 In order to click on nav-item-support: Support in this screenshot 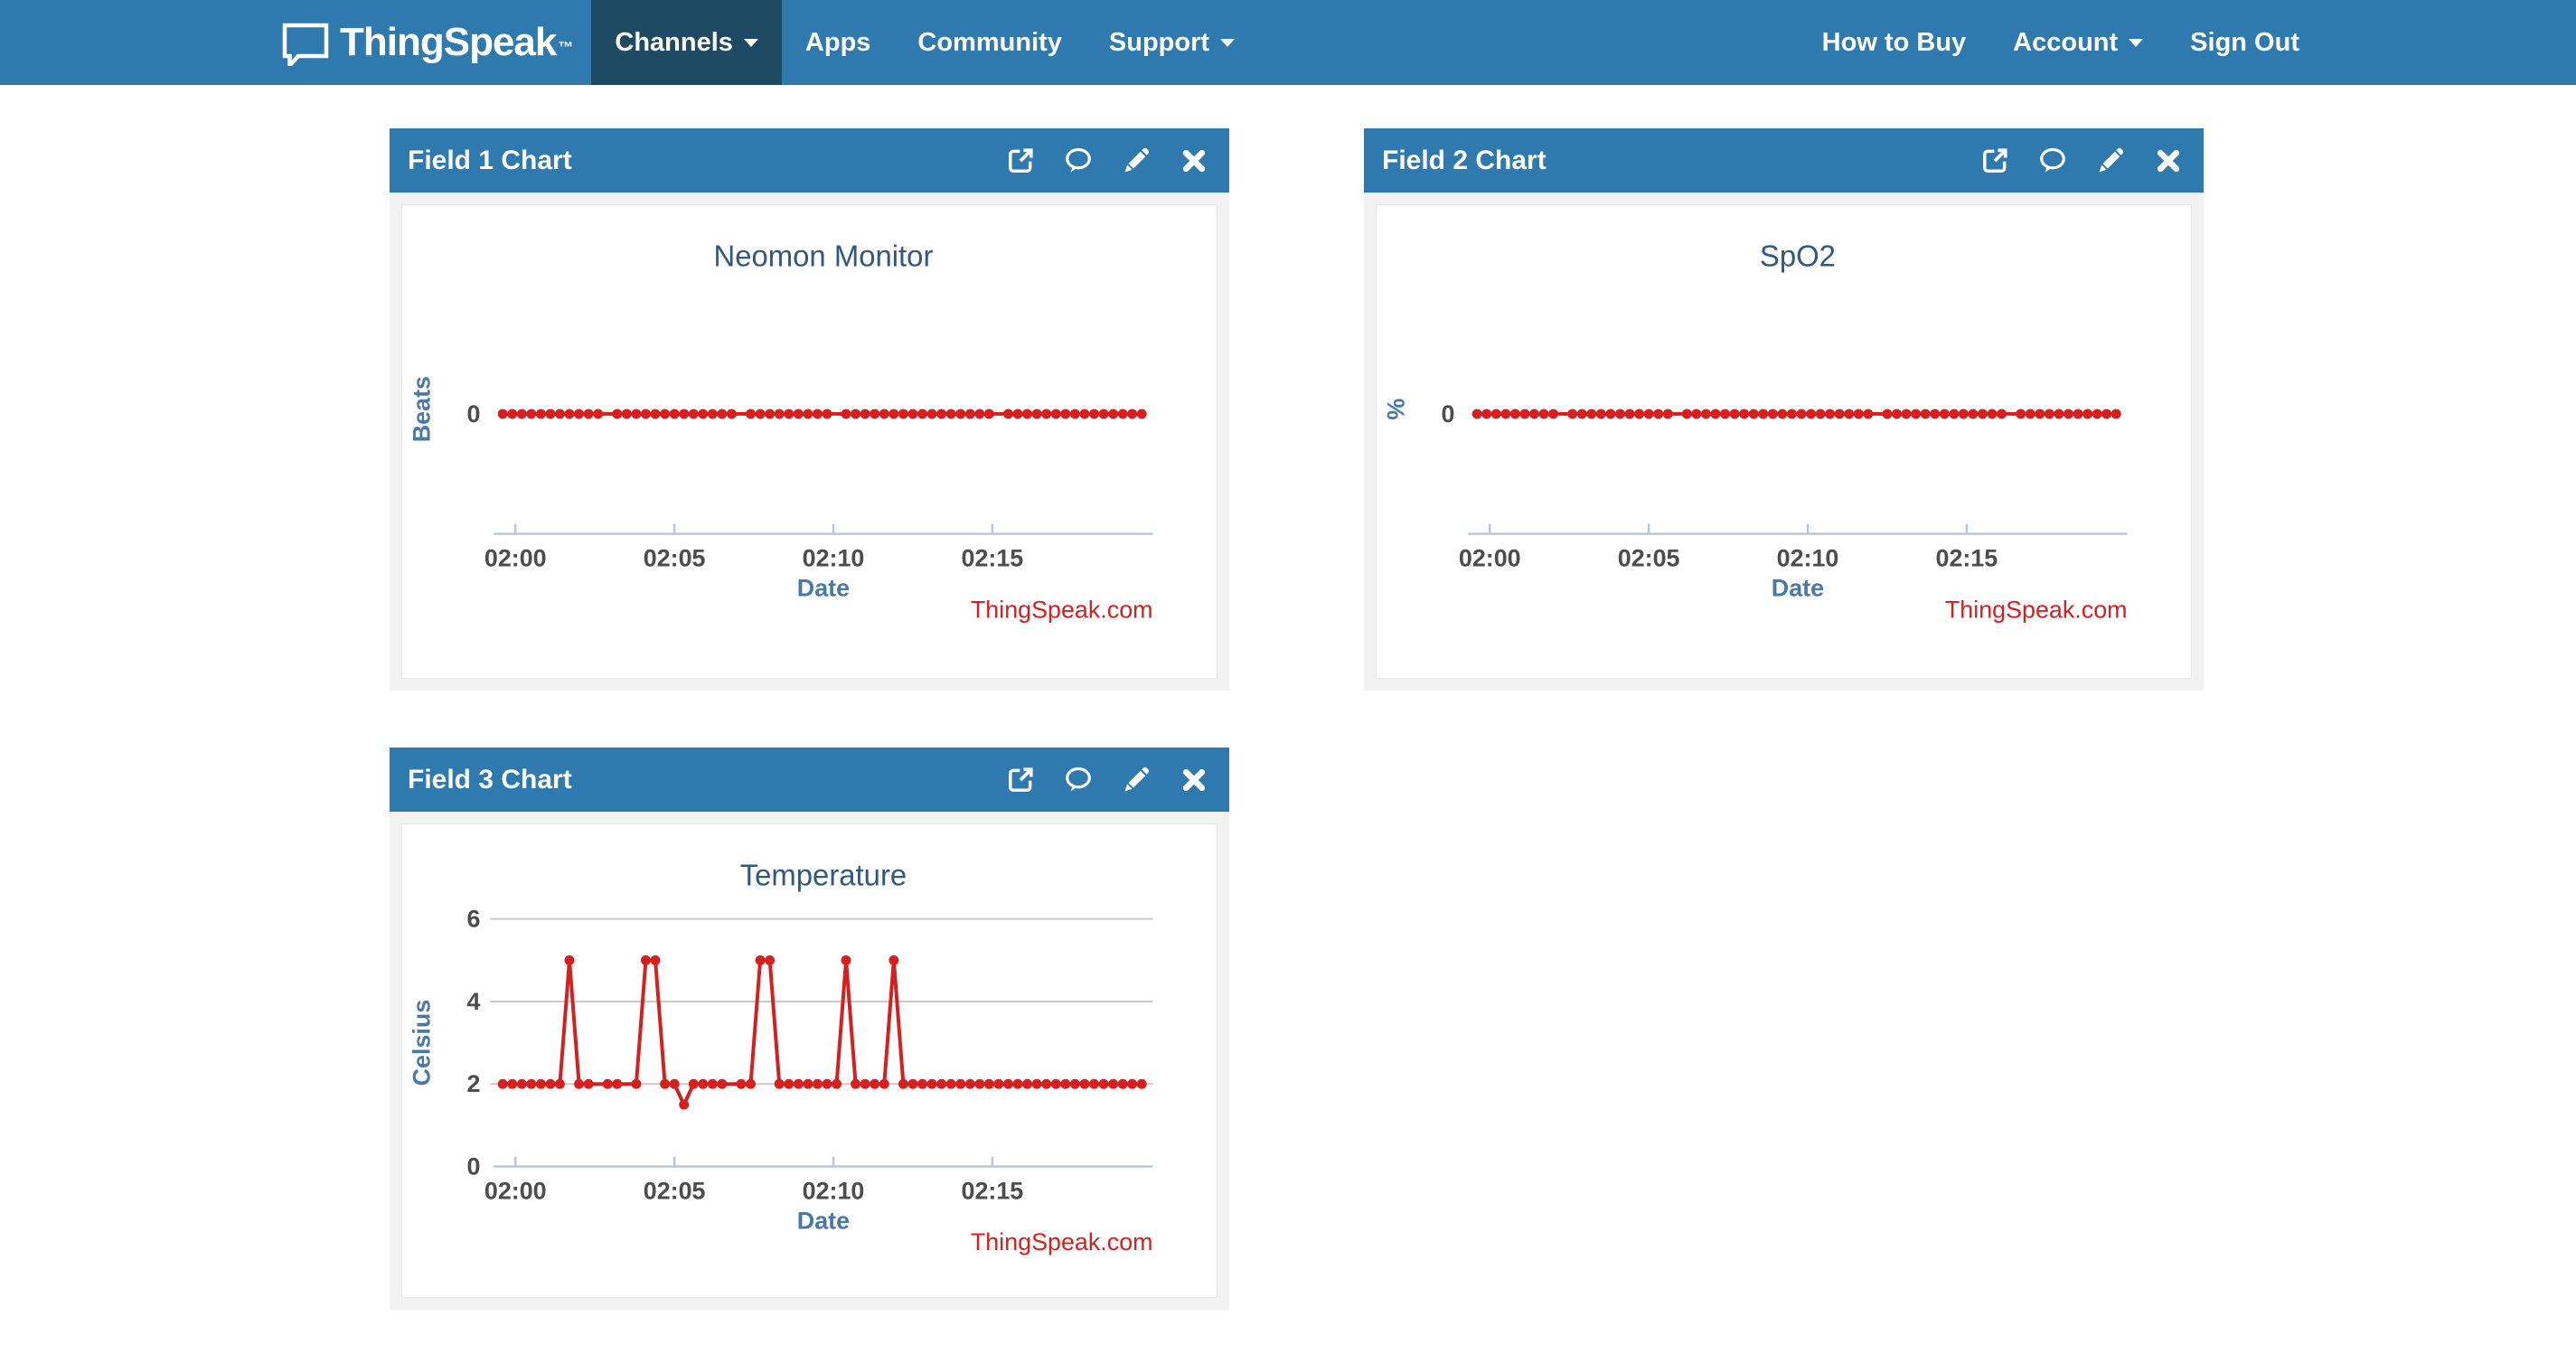, I will do `click(1172, 42)`.